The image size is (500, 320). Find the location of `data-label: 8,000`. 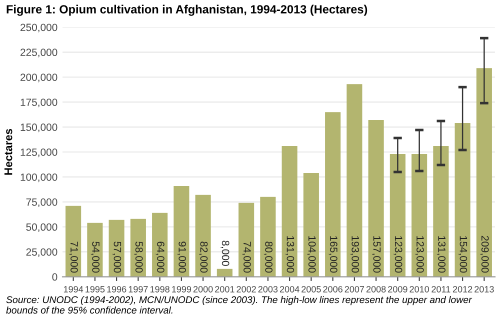

data-label: 8,000 is located at coordinates (225, 253).